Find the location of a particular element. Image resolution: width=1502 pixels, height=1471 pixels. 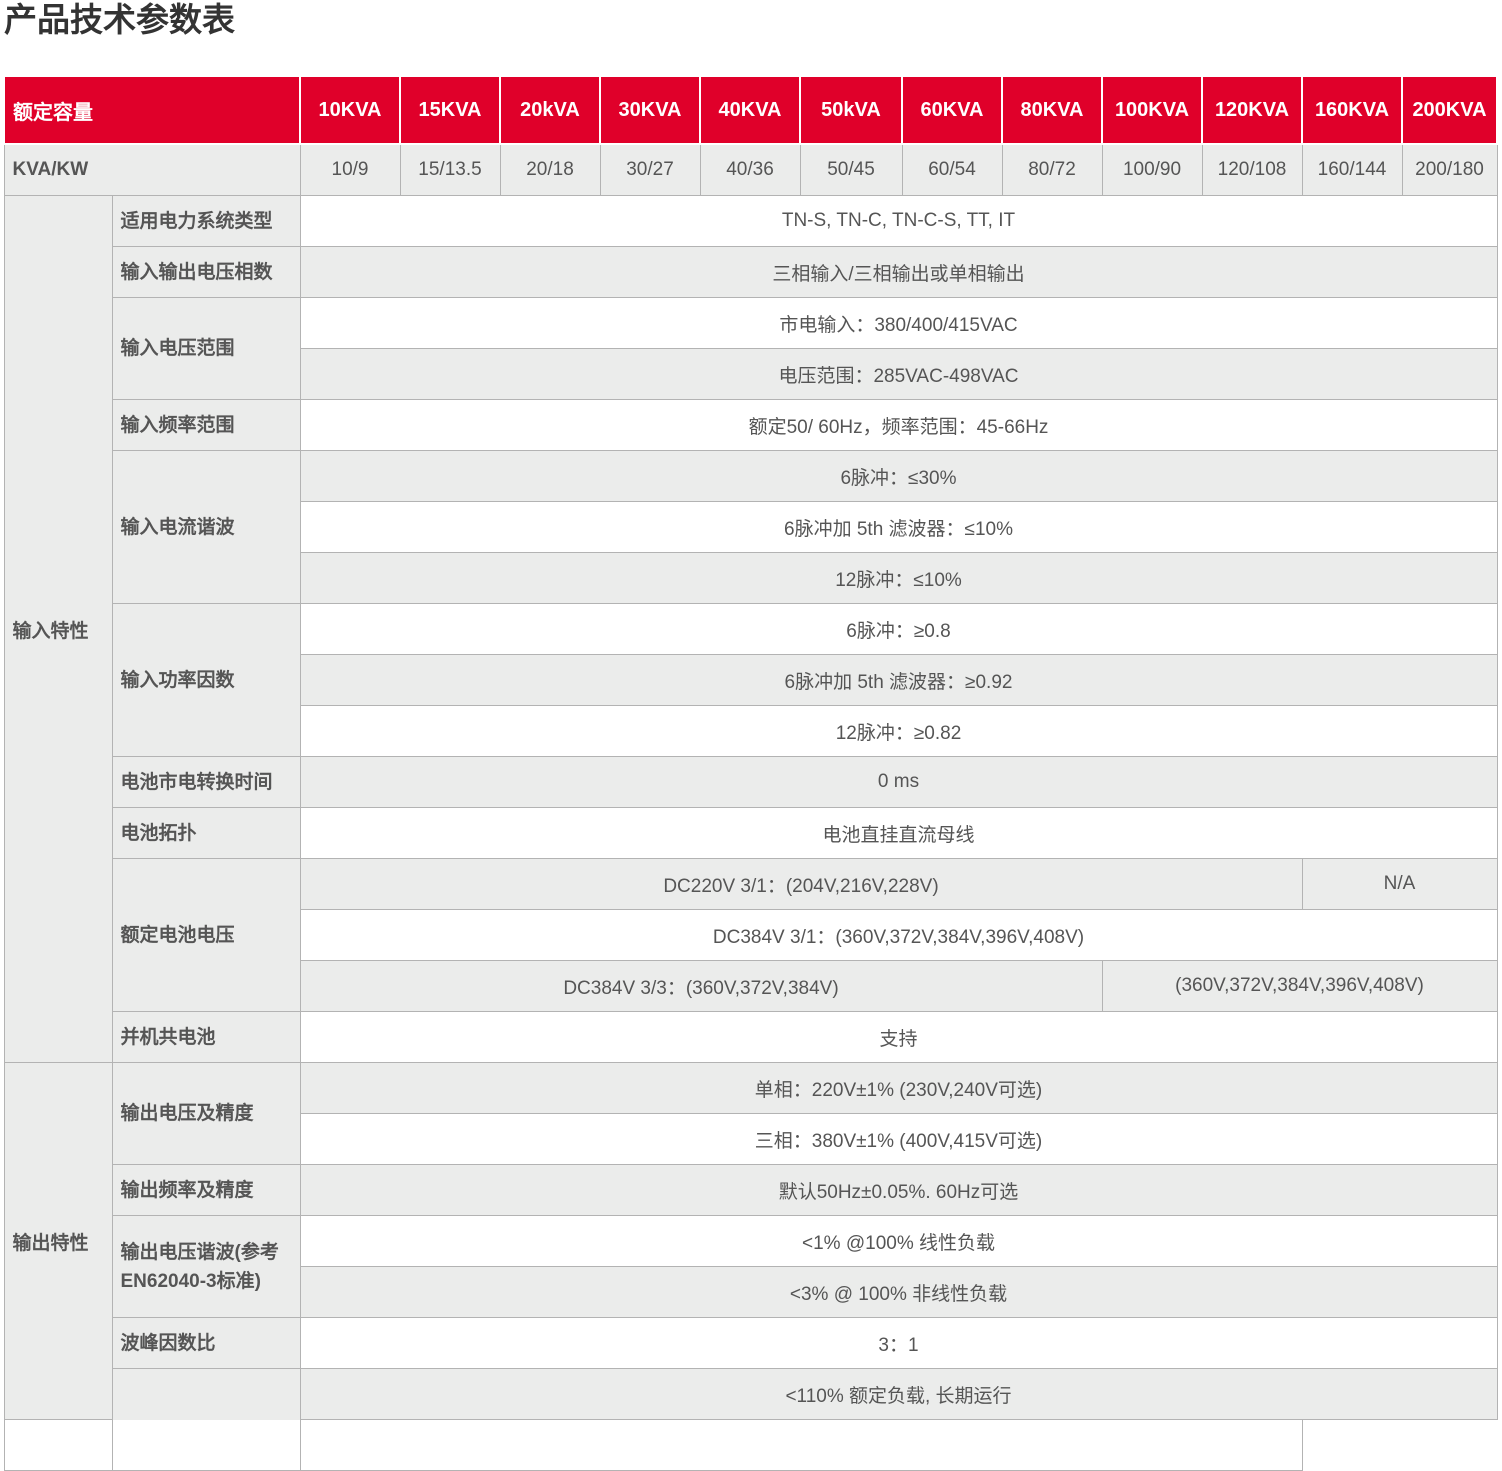

row-label: 输入功率因数 is located at coordinates (206, 680).